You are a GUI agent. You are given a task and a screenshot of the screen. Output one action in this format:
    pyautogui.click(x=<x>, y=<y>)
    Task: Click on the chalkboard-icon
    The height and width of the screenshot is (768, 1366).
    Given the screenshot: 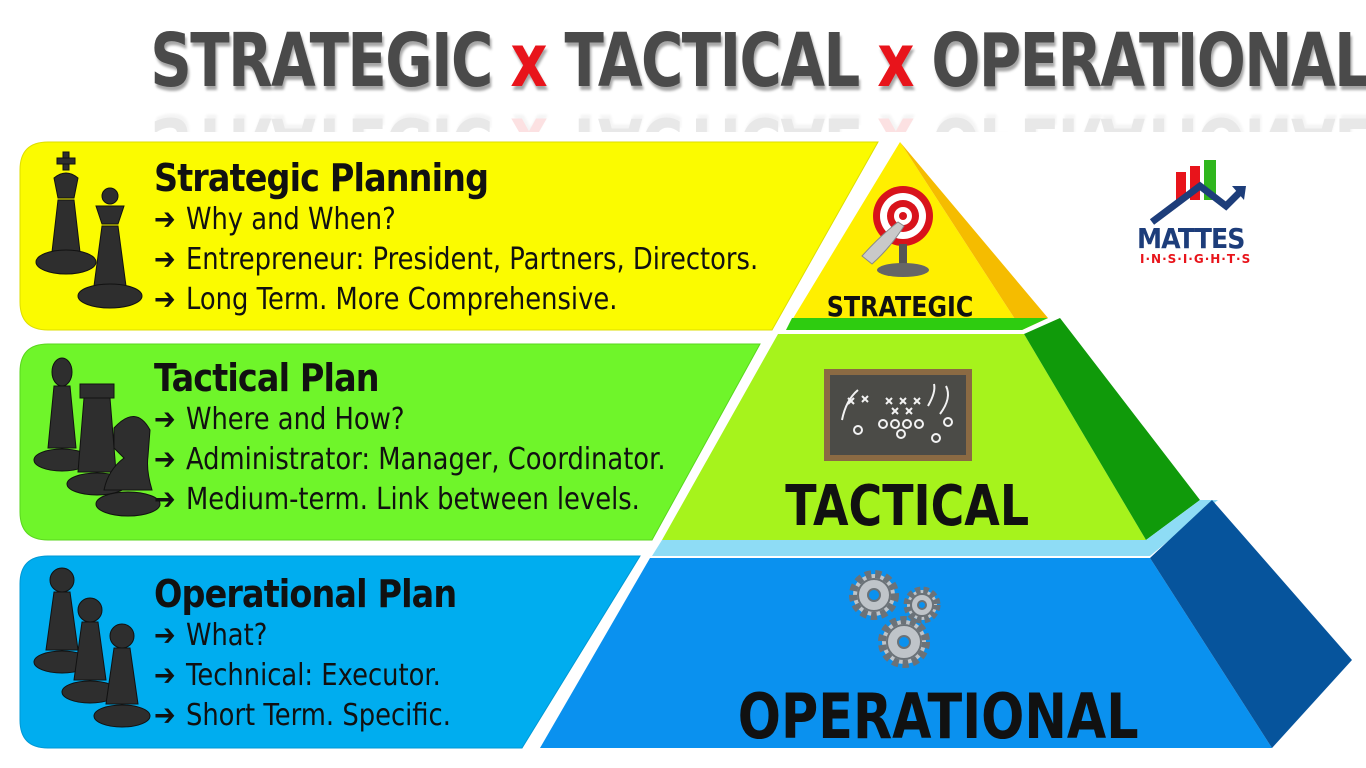 What is the action you would take?
    pyautogui.click(x=898, y=415)
    